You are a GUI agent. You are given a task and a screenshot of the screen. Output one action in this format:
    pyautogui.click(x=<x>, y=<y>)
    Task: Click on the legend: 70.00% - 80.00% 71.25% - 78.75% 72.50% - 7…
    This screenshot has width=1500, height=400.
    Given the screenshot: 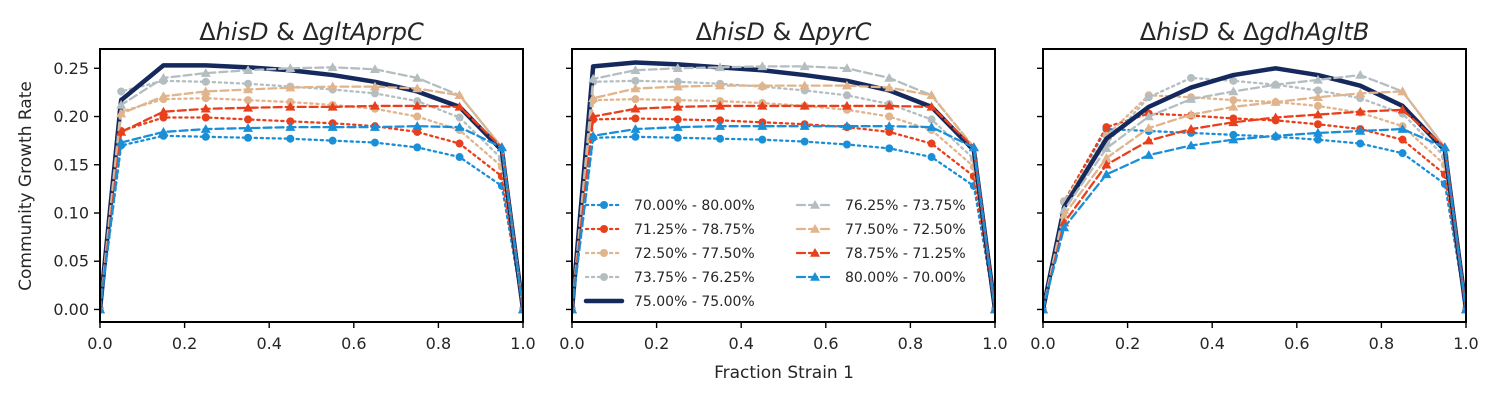 What is the action you would take?
    pyautogui.click(x=774, y=254)
    